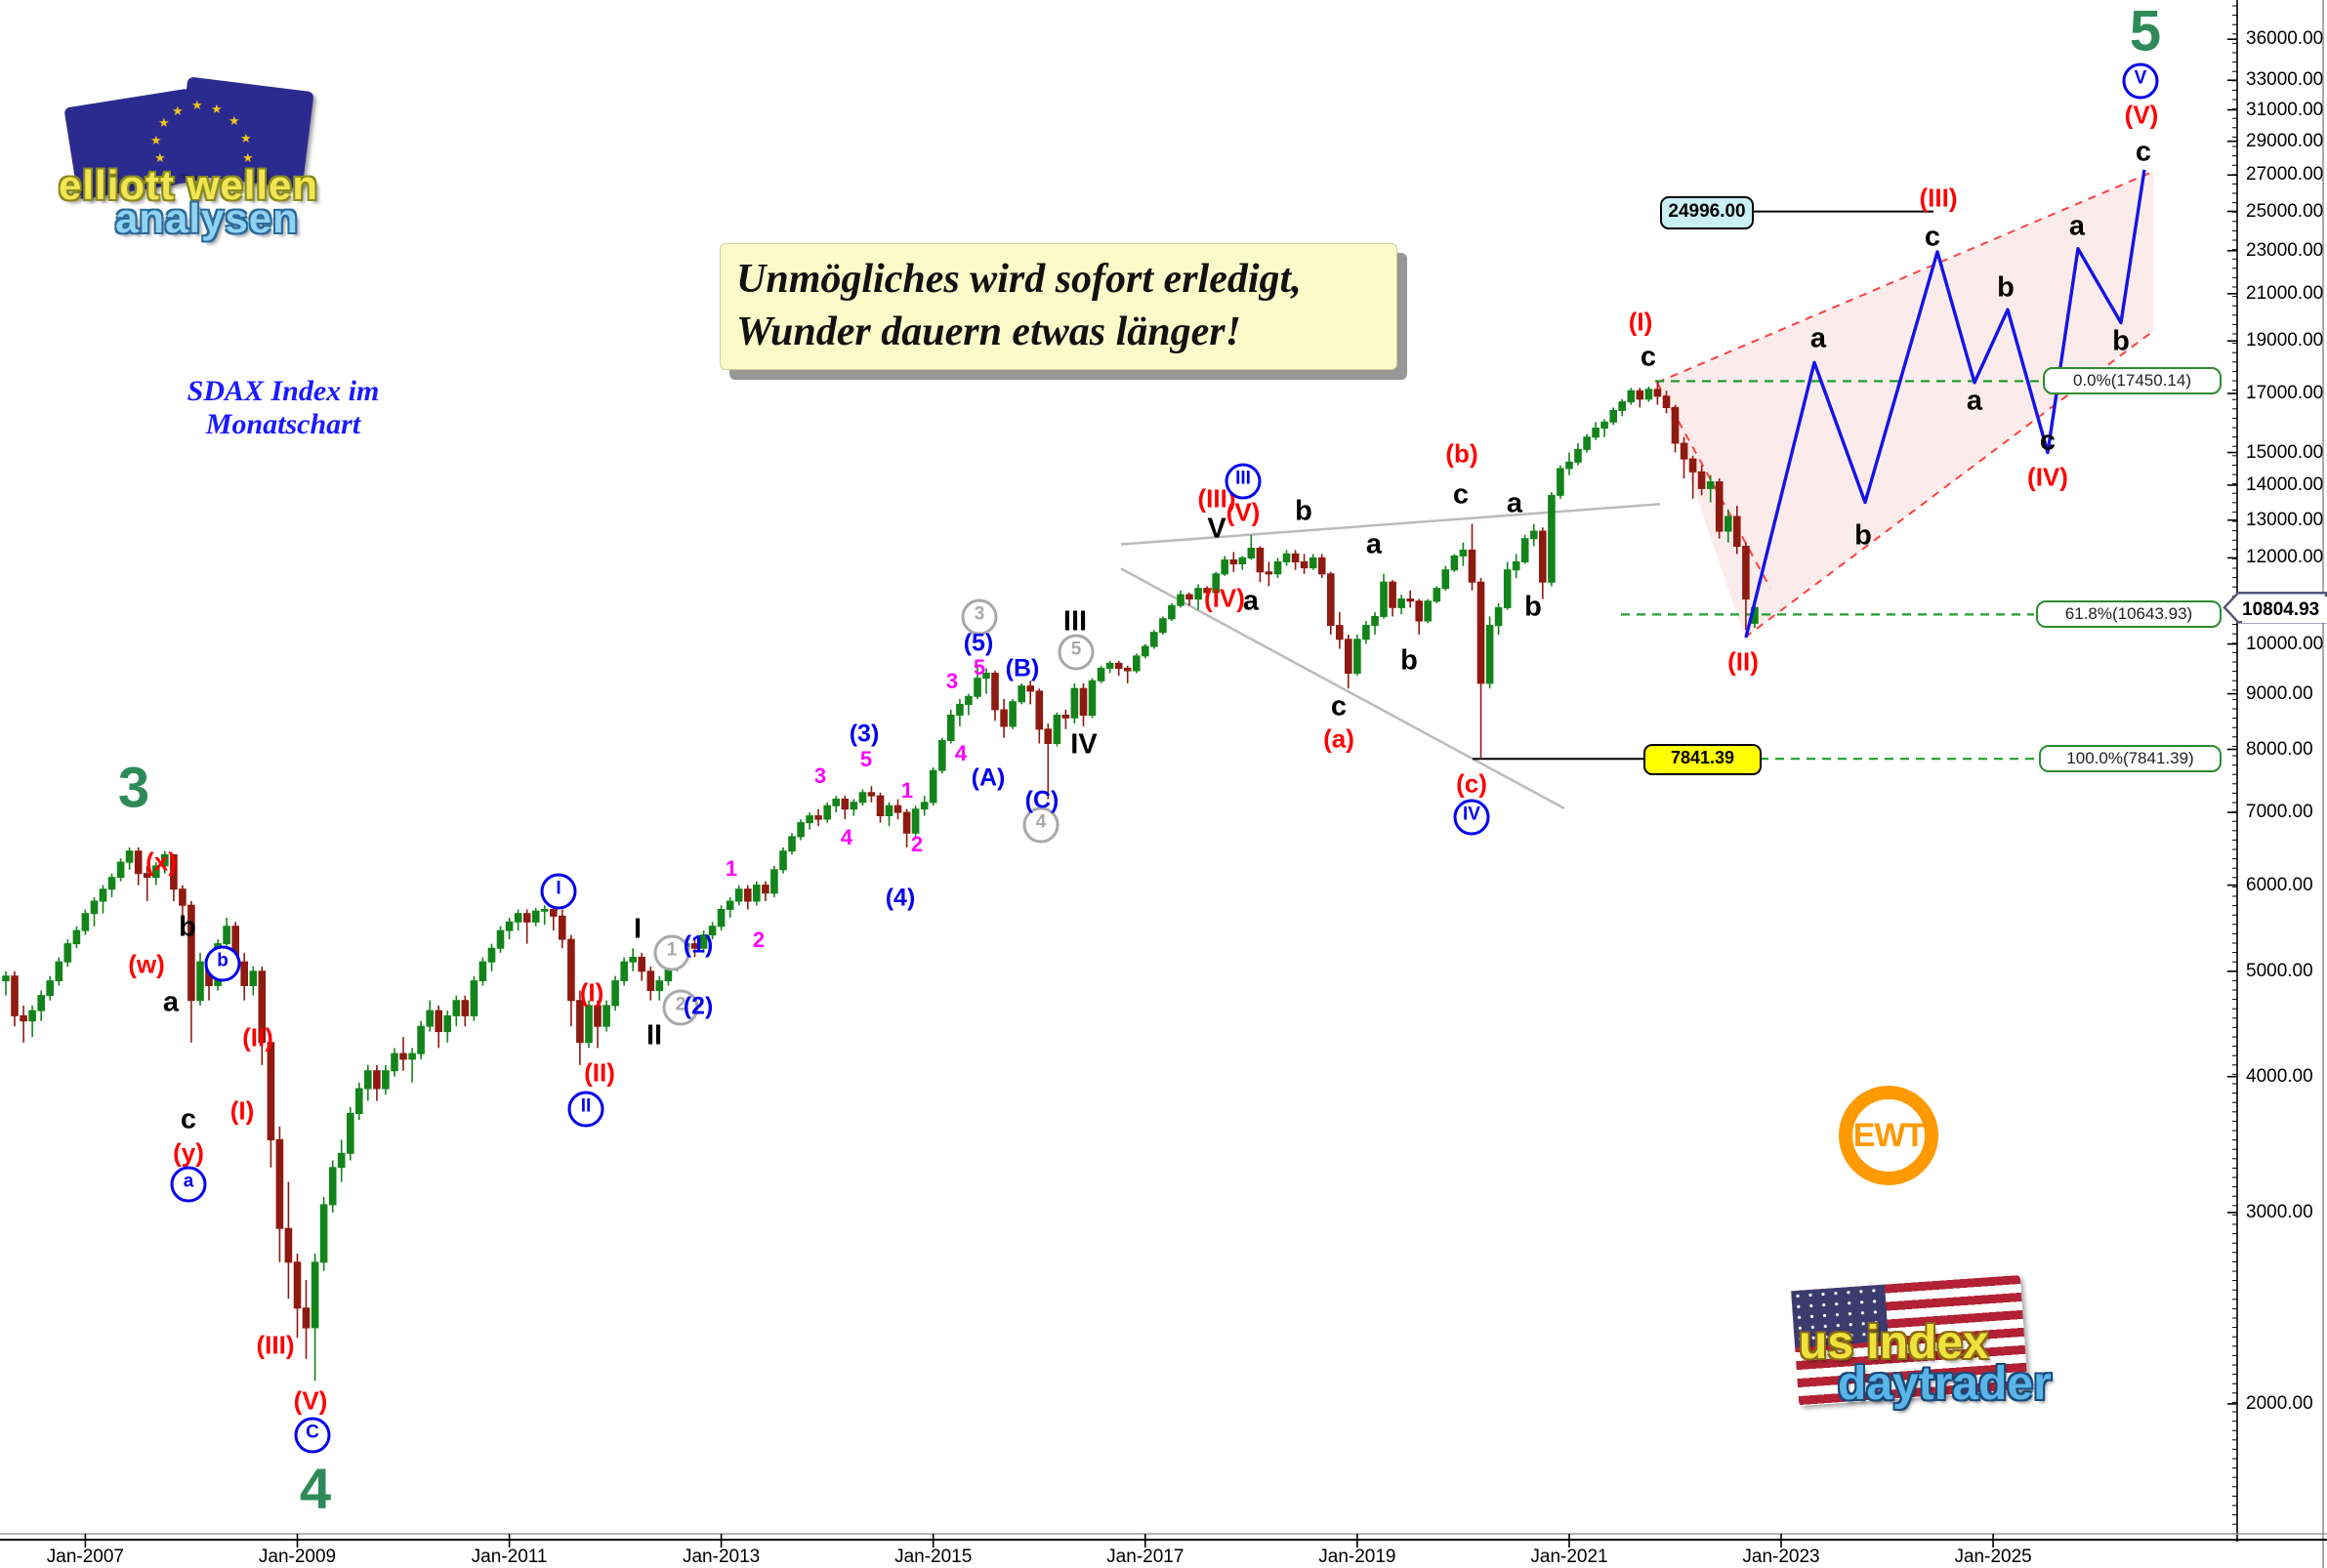  I want to click on current-price-marker: 10804.93, so click(2284, 610).